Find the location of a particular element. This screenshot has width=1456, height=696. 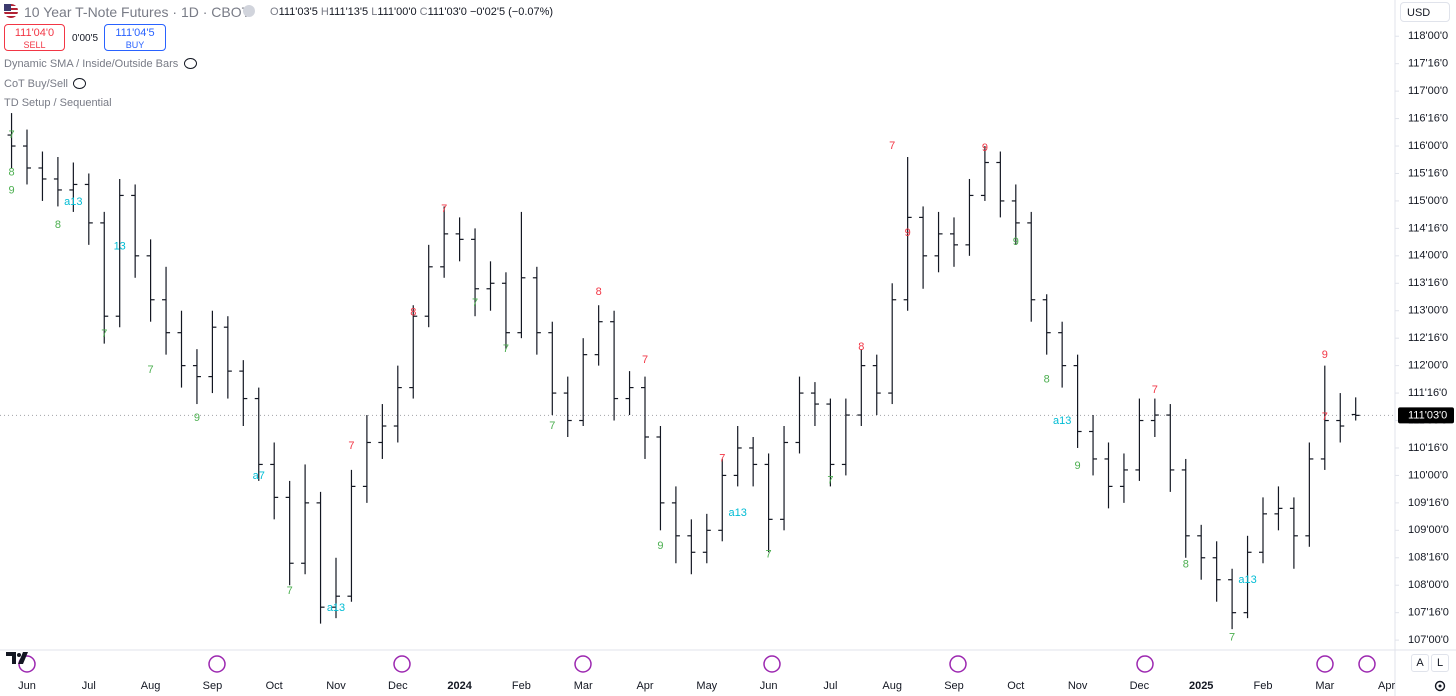

sell-button: 111'04'0 SELL is located at coordinates (34, 37).